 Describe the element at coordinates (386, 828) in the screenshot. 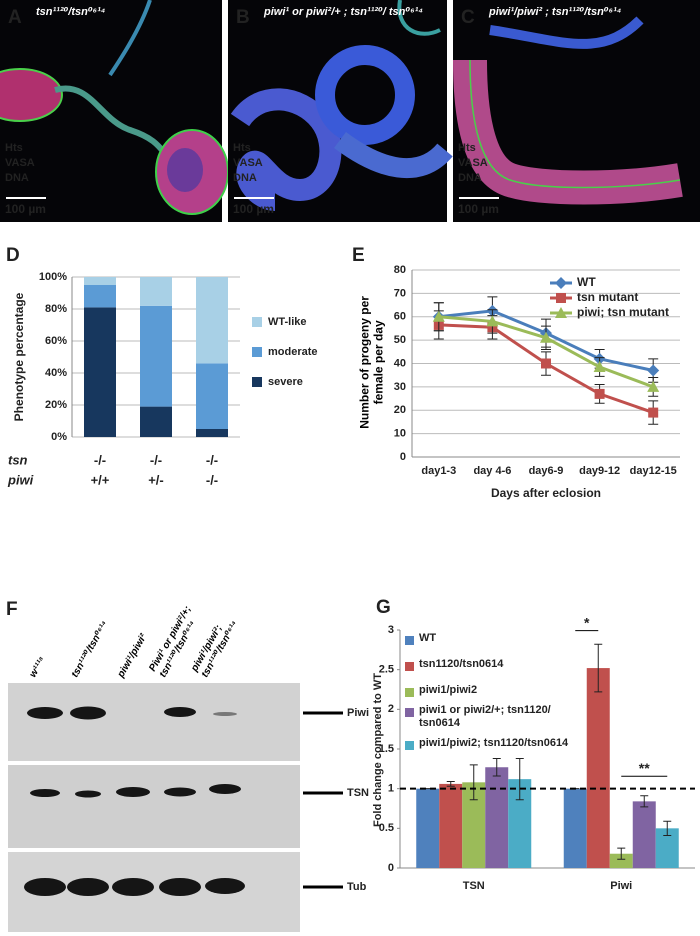

I see `y-tick-label: 0.5` at that location.